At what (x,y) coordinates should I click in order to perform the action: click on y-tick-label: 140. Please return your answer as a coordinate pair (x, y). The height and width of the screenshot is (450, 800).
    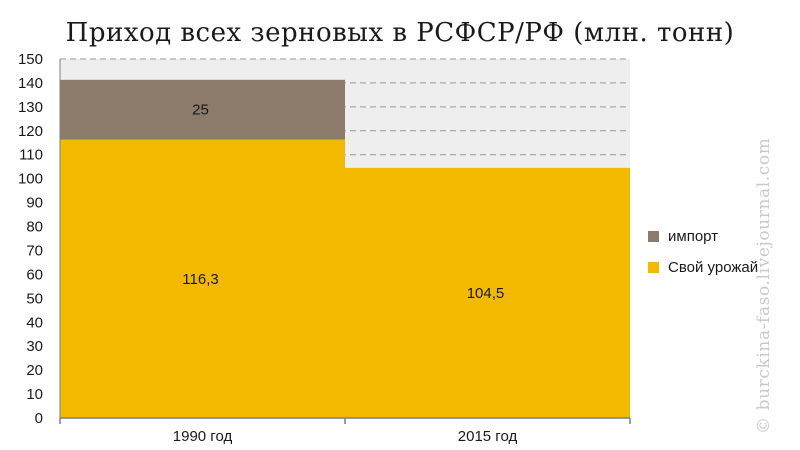
    Looking at the image, I should click on (30, 83).